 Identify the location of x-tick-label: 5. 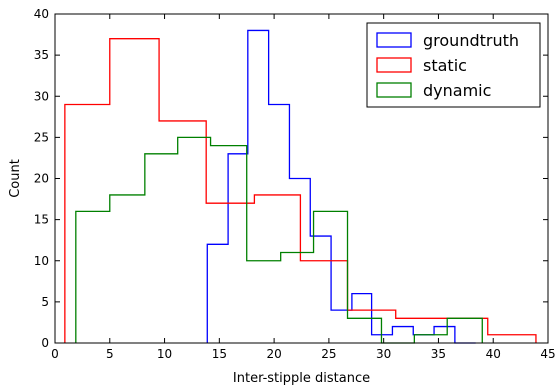
(110, 354).